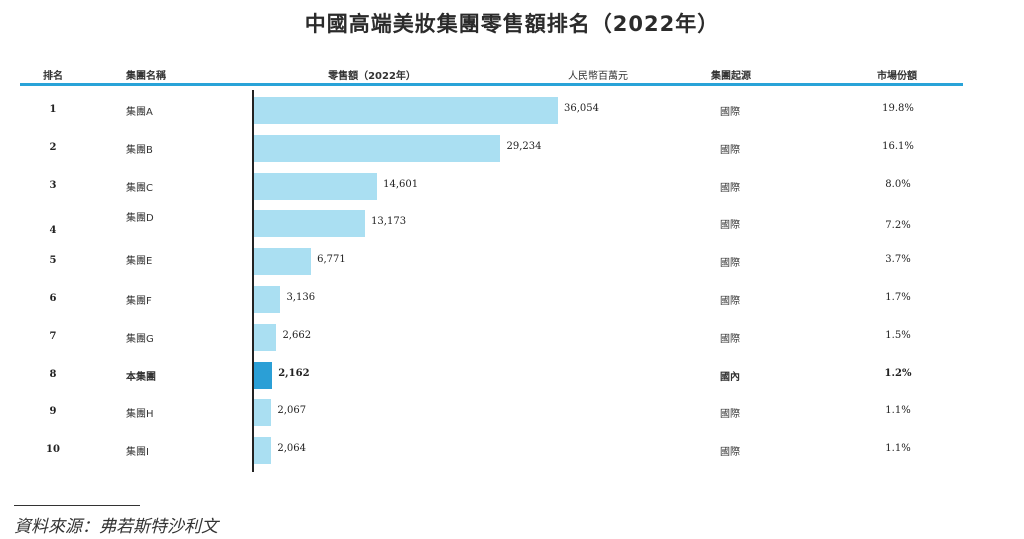 The width and height of the screenshot is (1024, 539). I want to click on table-row: 10 集團I 2,064 國際 1.1%, so click(512, 451).